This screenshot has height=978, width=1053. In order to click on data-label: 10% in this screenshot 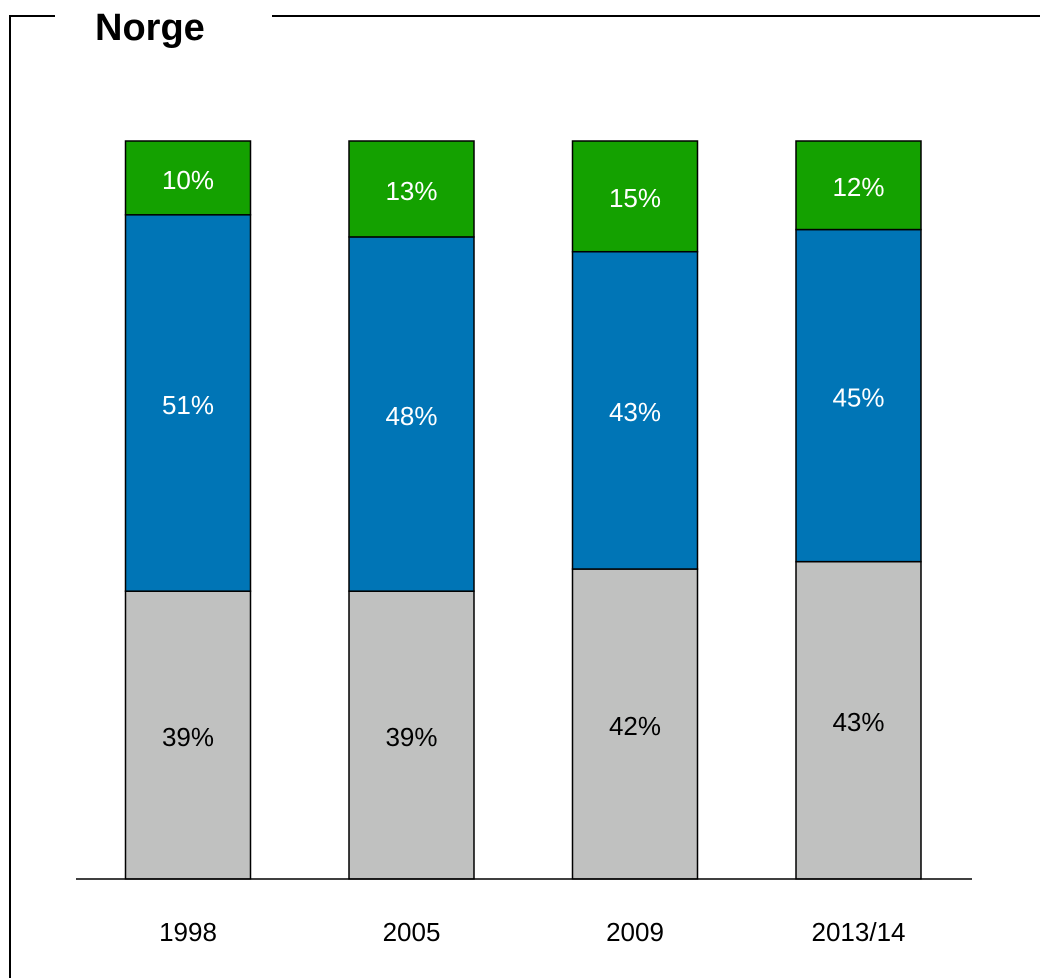, I will do `click(188, 180)`.